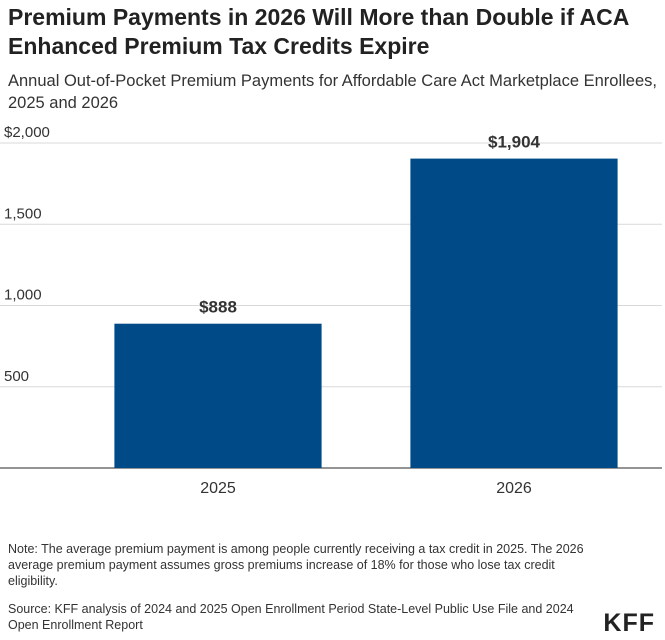 The height and width of the screenshot is (640, 665). Describe the element at coordinates (23, 213) in the screenshot. I see `y-tick-label: 1,500` at that location.